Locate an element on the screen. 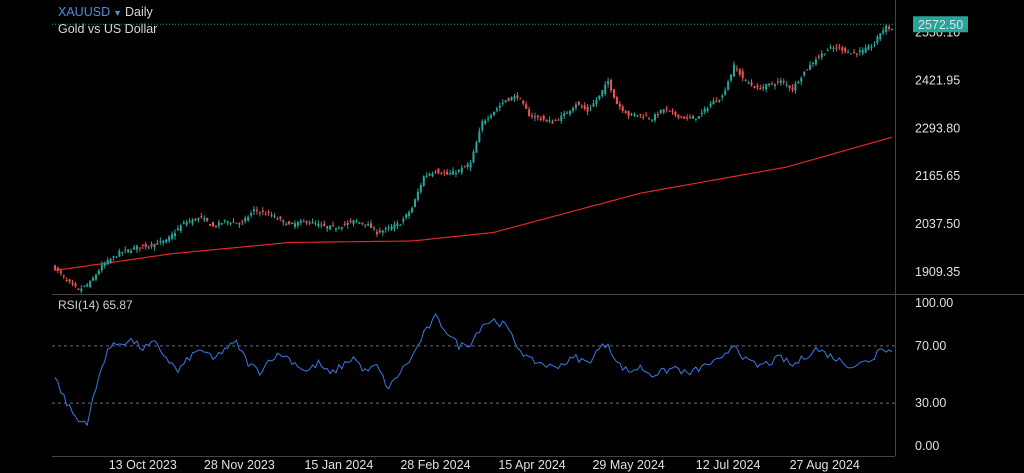  instrument-description: Gold vs US Dollar is located at coordinates (108, 29).